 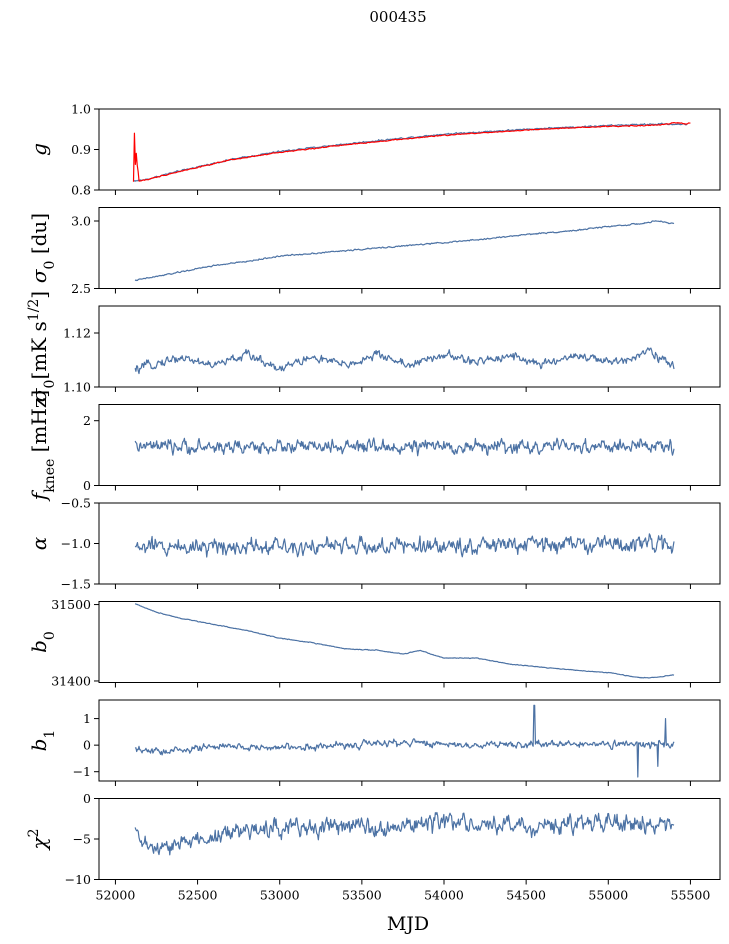 I want to click on x-tick-label: 55500, so click(x=691, y=895).